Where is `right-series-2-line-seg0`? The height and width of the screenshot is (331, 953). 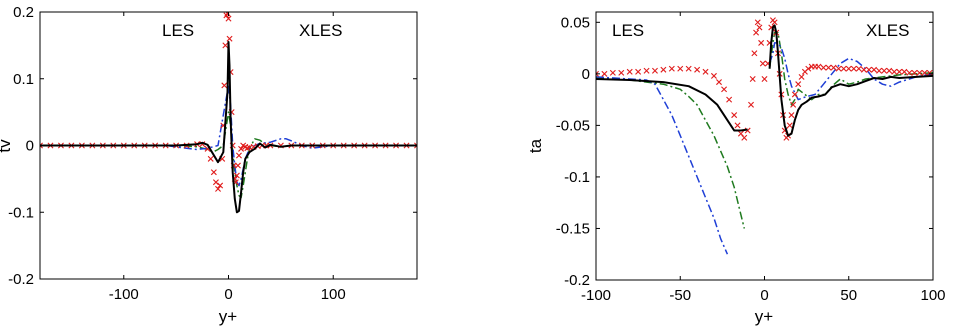
right-series-2-line-seg0 is located at coordinates (662, 165).